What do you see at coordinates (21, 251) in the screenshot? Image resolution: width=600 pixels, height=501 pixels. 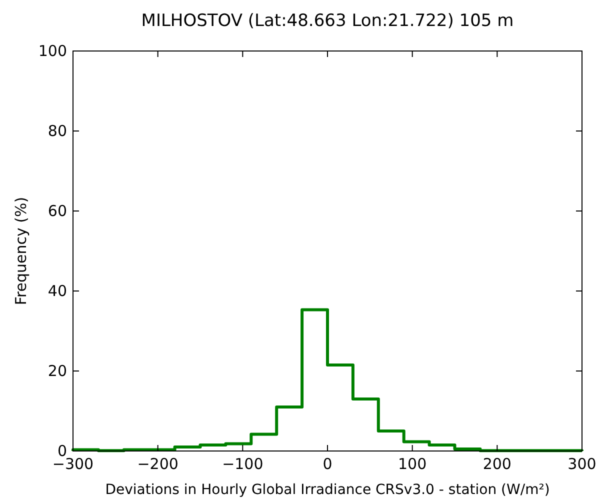 I see `y-axis-title: Frequency (%)` at bounding box center [21, 251].